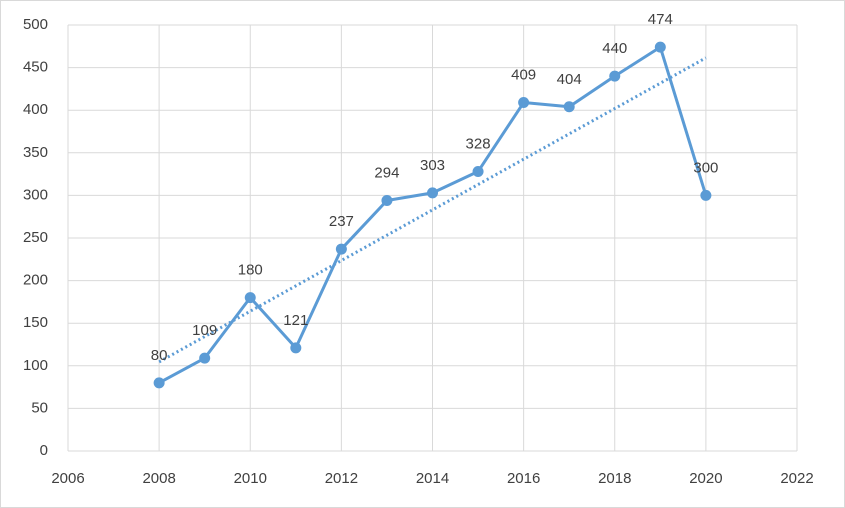 The width and height of the screenshot is (845, 508). I want to click on x-tick-label: 2020, so click(705, 478).